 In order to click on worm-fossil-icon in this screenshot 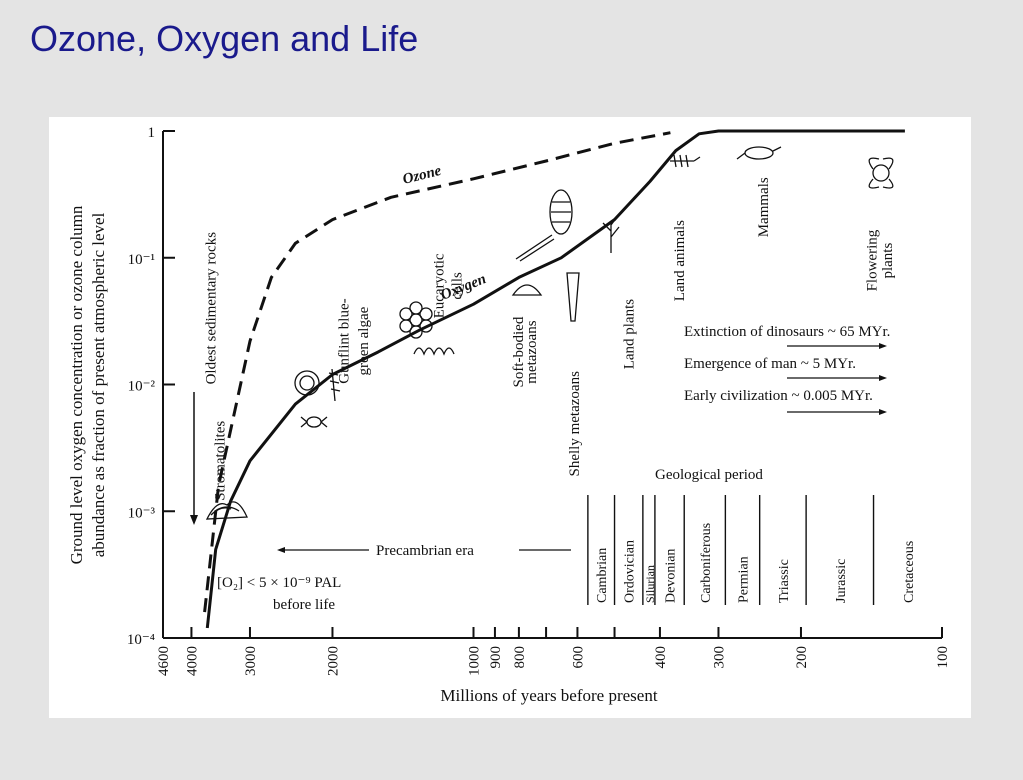, I will do `click(535, 248)`.